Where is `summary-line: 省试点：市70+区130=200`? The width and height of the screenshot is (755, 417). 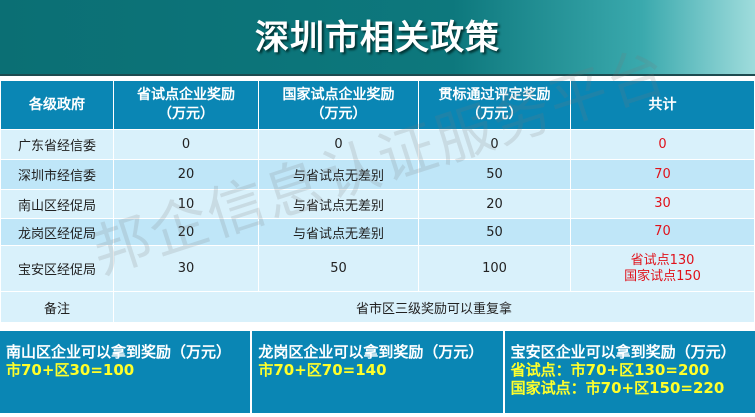
summary-line: 省试点：市70+区130=200 is located at coordinates (610, 370).